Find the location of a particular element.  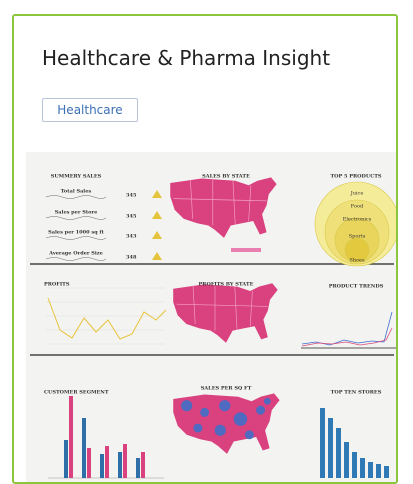

metric-label: Sales per Store is located at coordinates (76, 213).